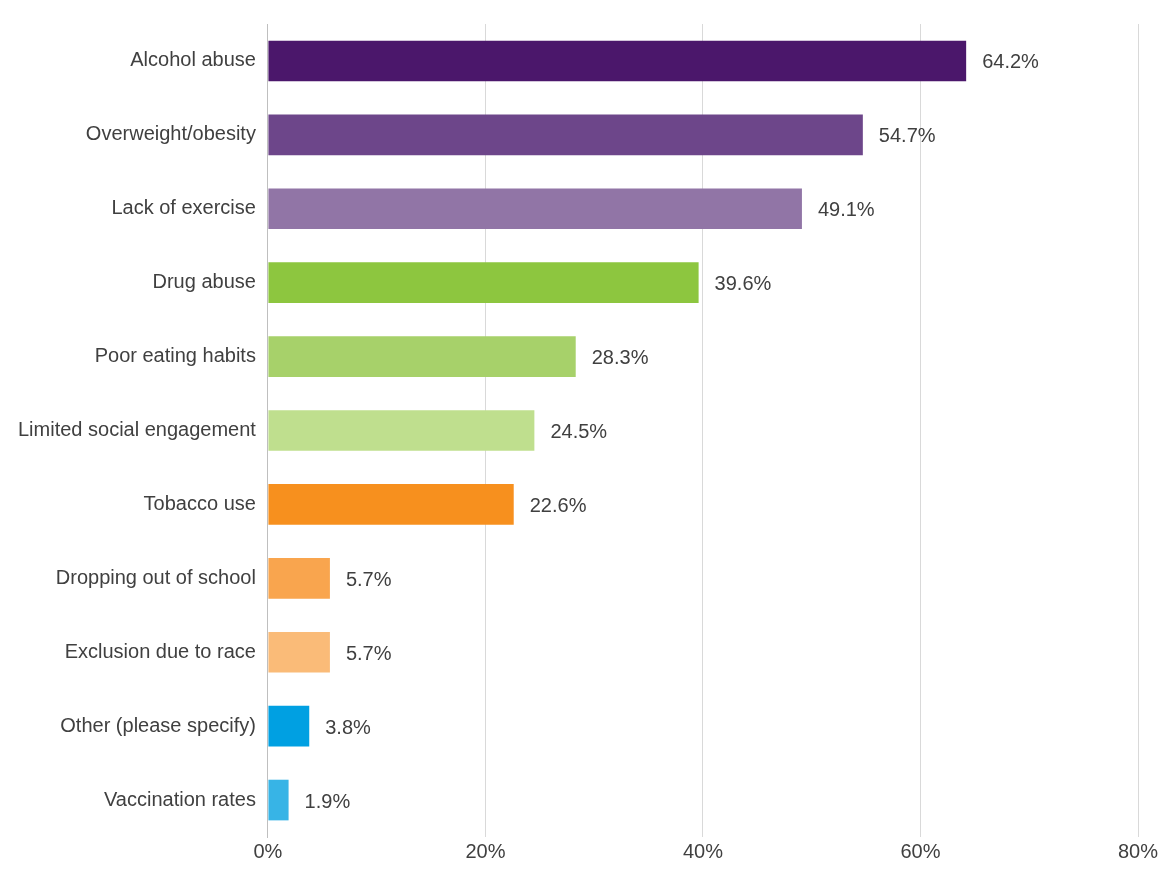 The width and height of the screenshot is (1168, 873). What do you see at coordinates (846, 209) in the screenshot?
I see `data-label: 49.1%` at bounding box center [846, 209].